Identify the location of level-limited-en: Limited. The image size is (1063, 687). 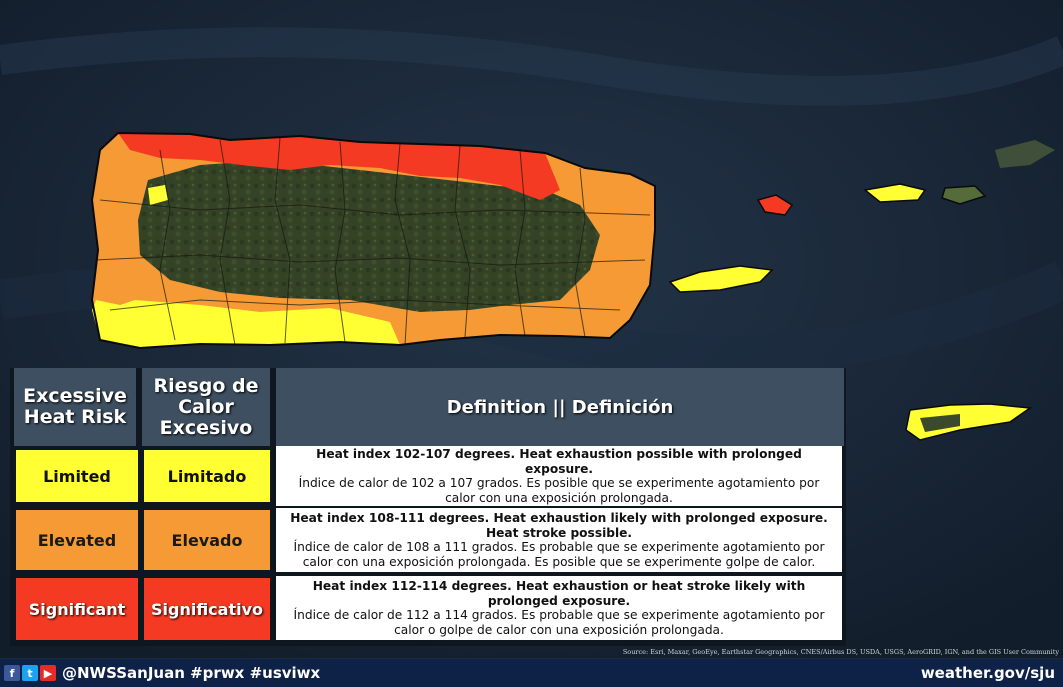
(77, 476).